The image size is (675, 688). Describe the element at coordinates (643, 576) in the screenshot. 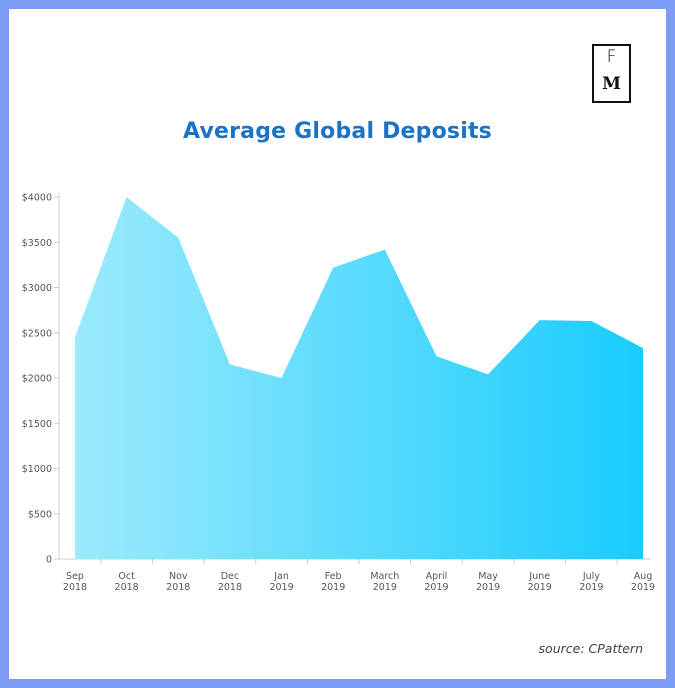

I see `x-tick-label: Aug` at that location.